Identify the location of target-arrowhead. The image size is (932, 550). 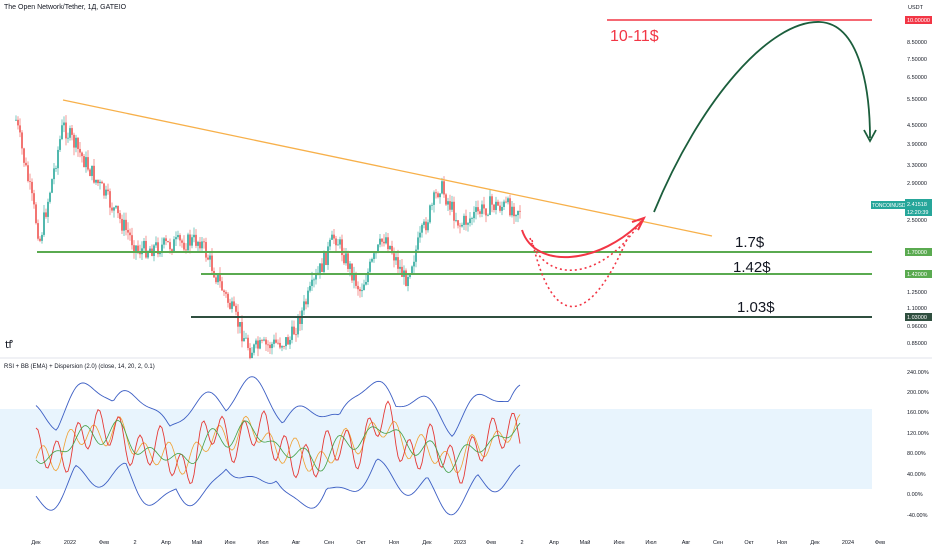
(870, 136).